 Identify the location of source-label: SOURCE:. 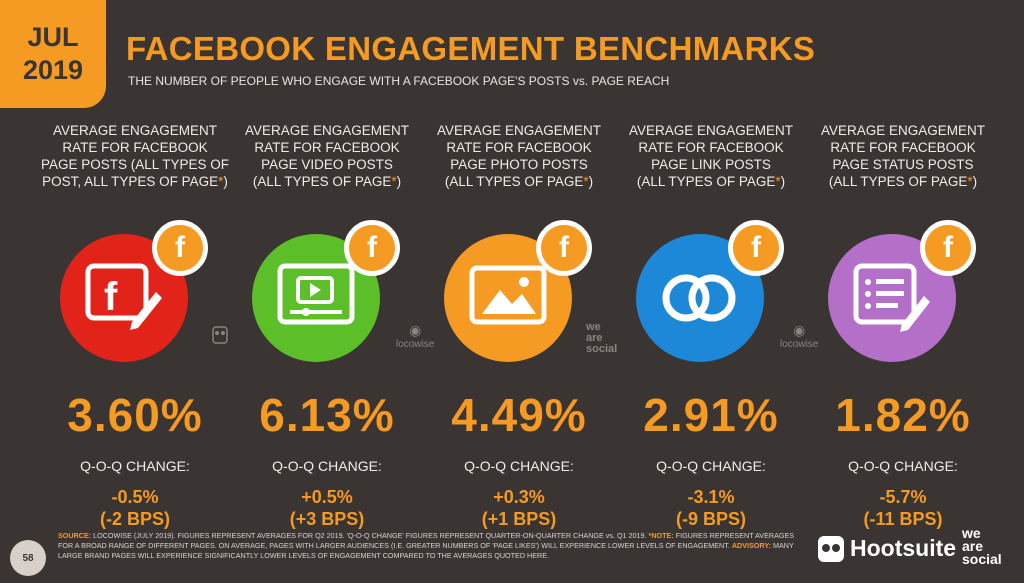
(75, 535).